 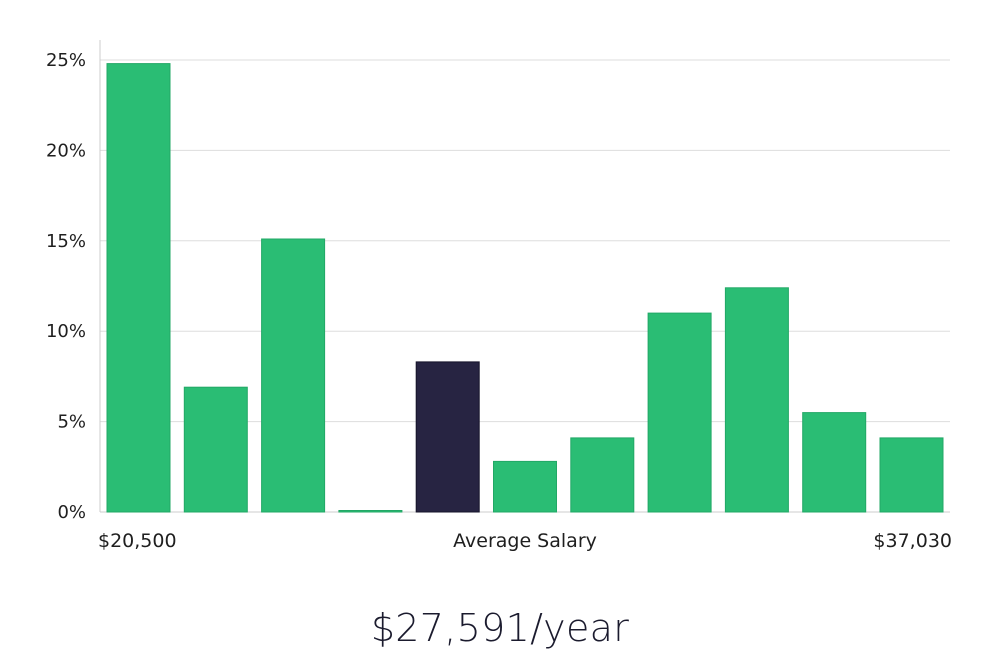 I want to click on y-tick-label: 10%, so click(x=66, y=331).